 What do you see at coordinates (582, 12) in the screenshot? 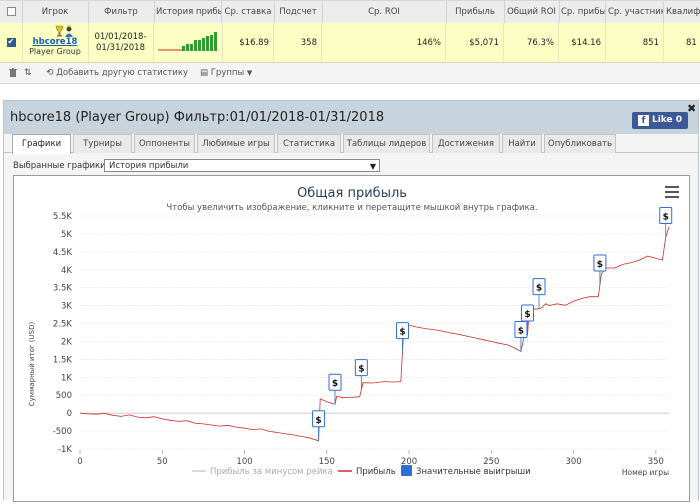
I see `col-avg-profit: Ср. прибыль` at bounding box center [582, 12].